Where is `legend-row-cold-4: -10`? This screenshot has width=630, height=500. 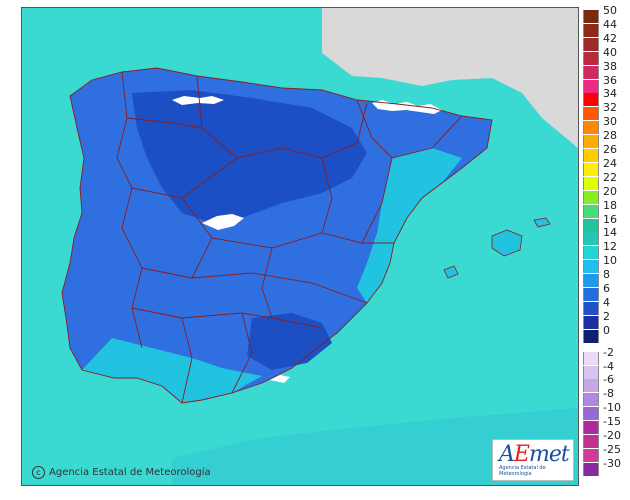
legend-row-cold-4: -10 is located at coordinates (605, 411).